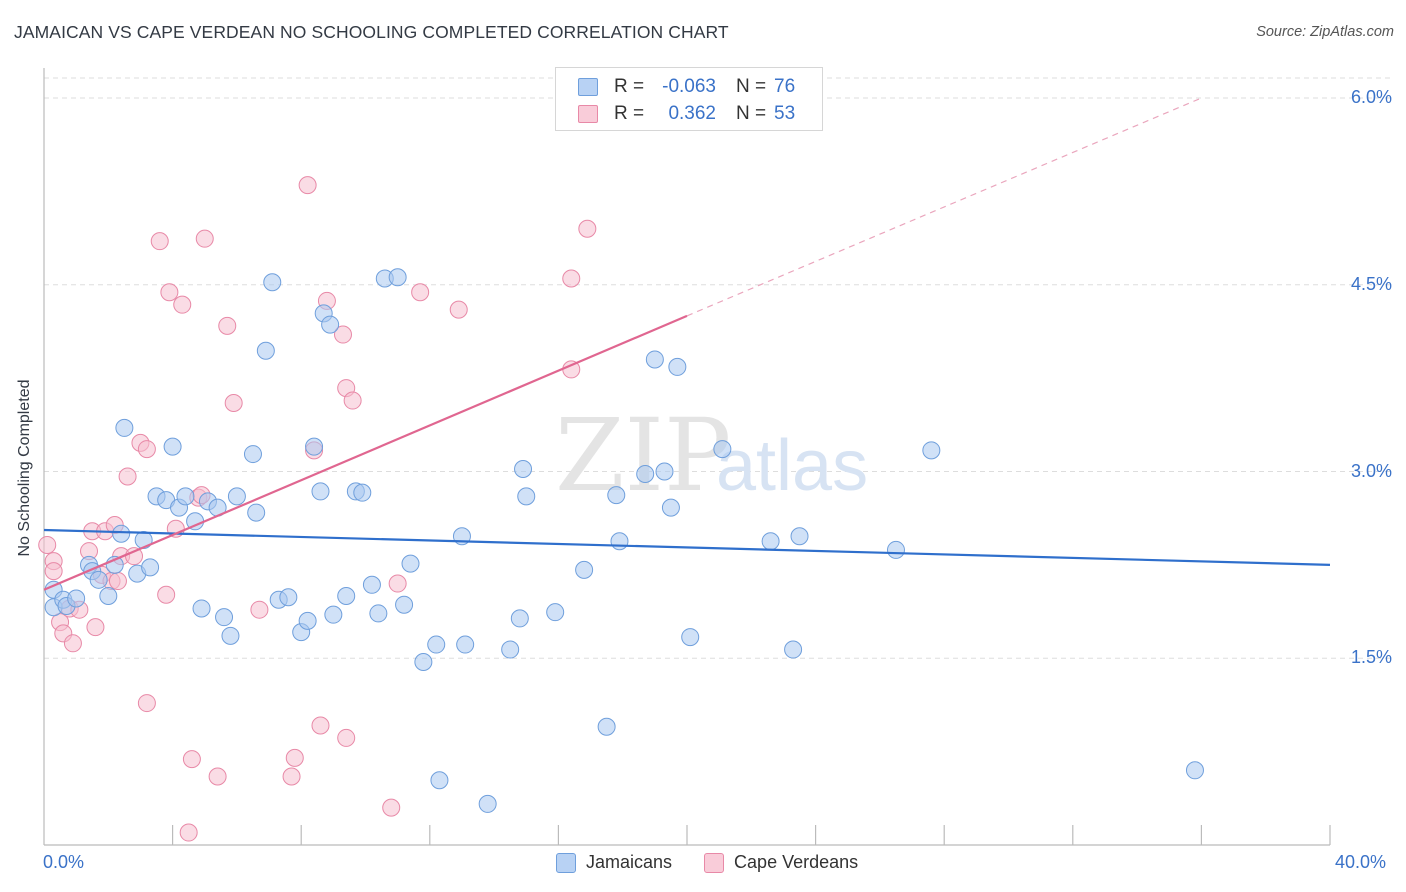  What do you see at coordinates (792, 466) in the screenshot?
I see `watermark-atlas: atlas` at bounding box center [792, 466].